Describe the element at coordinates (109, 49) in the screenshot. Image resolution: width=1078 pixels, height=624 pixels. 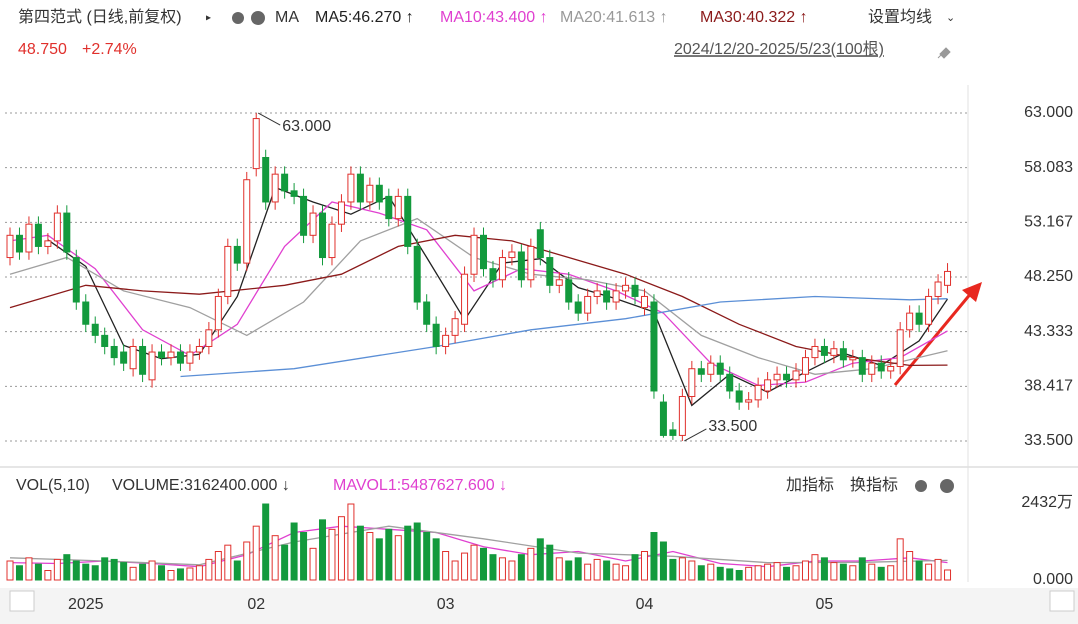
I see `price-change: +2.74%` at that location.